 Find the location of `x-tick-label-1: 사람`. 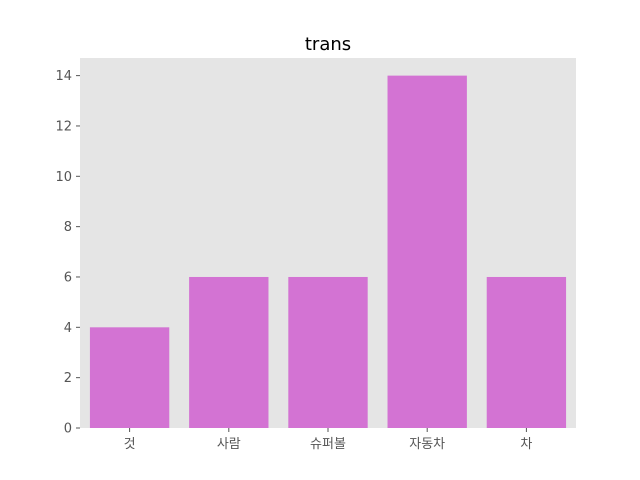

x-tick-label-1: 사람 is located at coordinates (229, 444).